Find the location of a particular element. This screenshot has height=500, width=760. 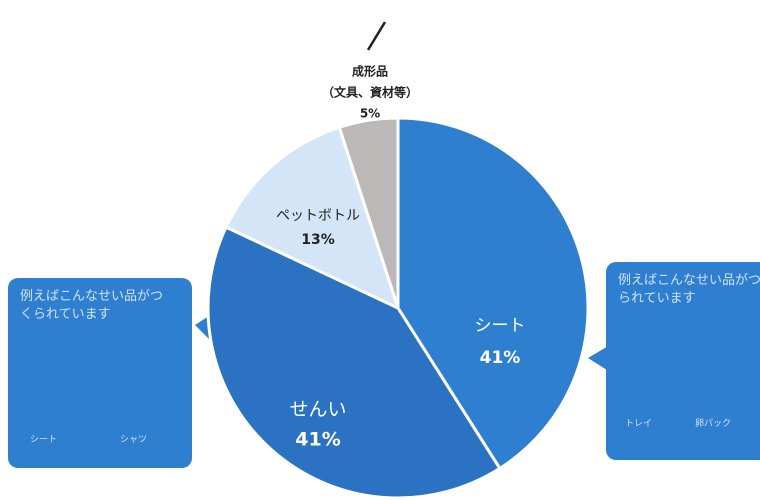

callout-item: シート is located at coordinates (44, 440).